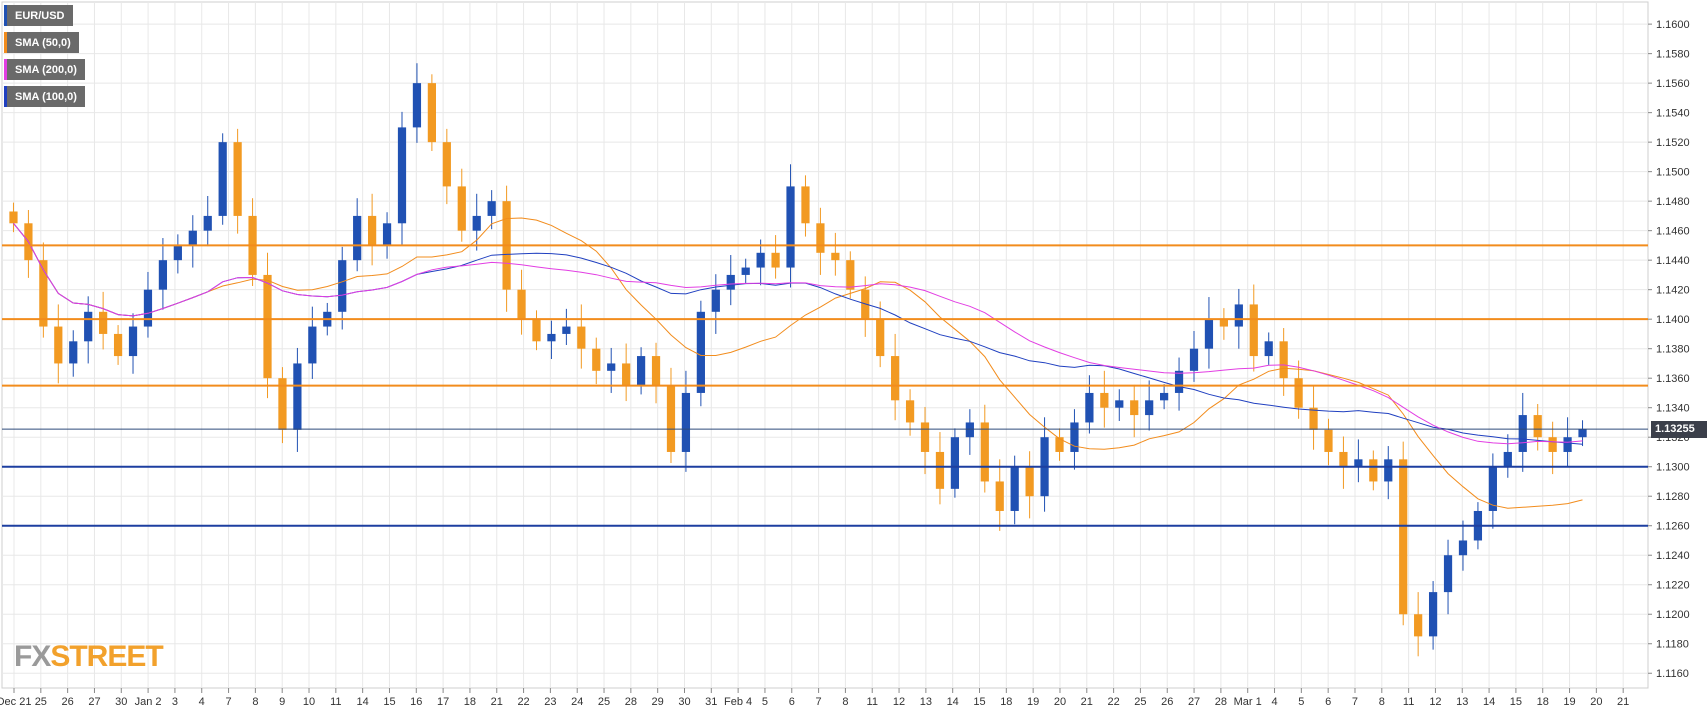  I want to click on legend-label-eurusd: EUR/USD, so click(40, 15).